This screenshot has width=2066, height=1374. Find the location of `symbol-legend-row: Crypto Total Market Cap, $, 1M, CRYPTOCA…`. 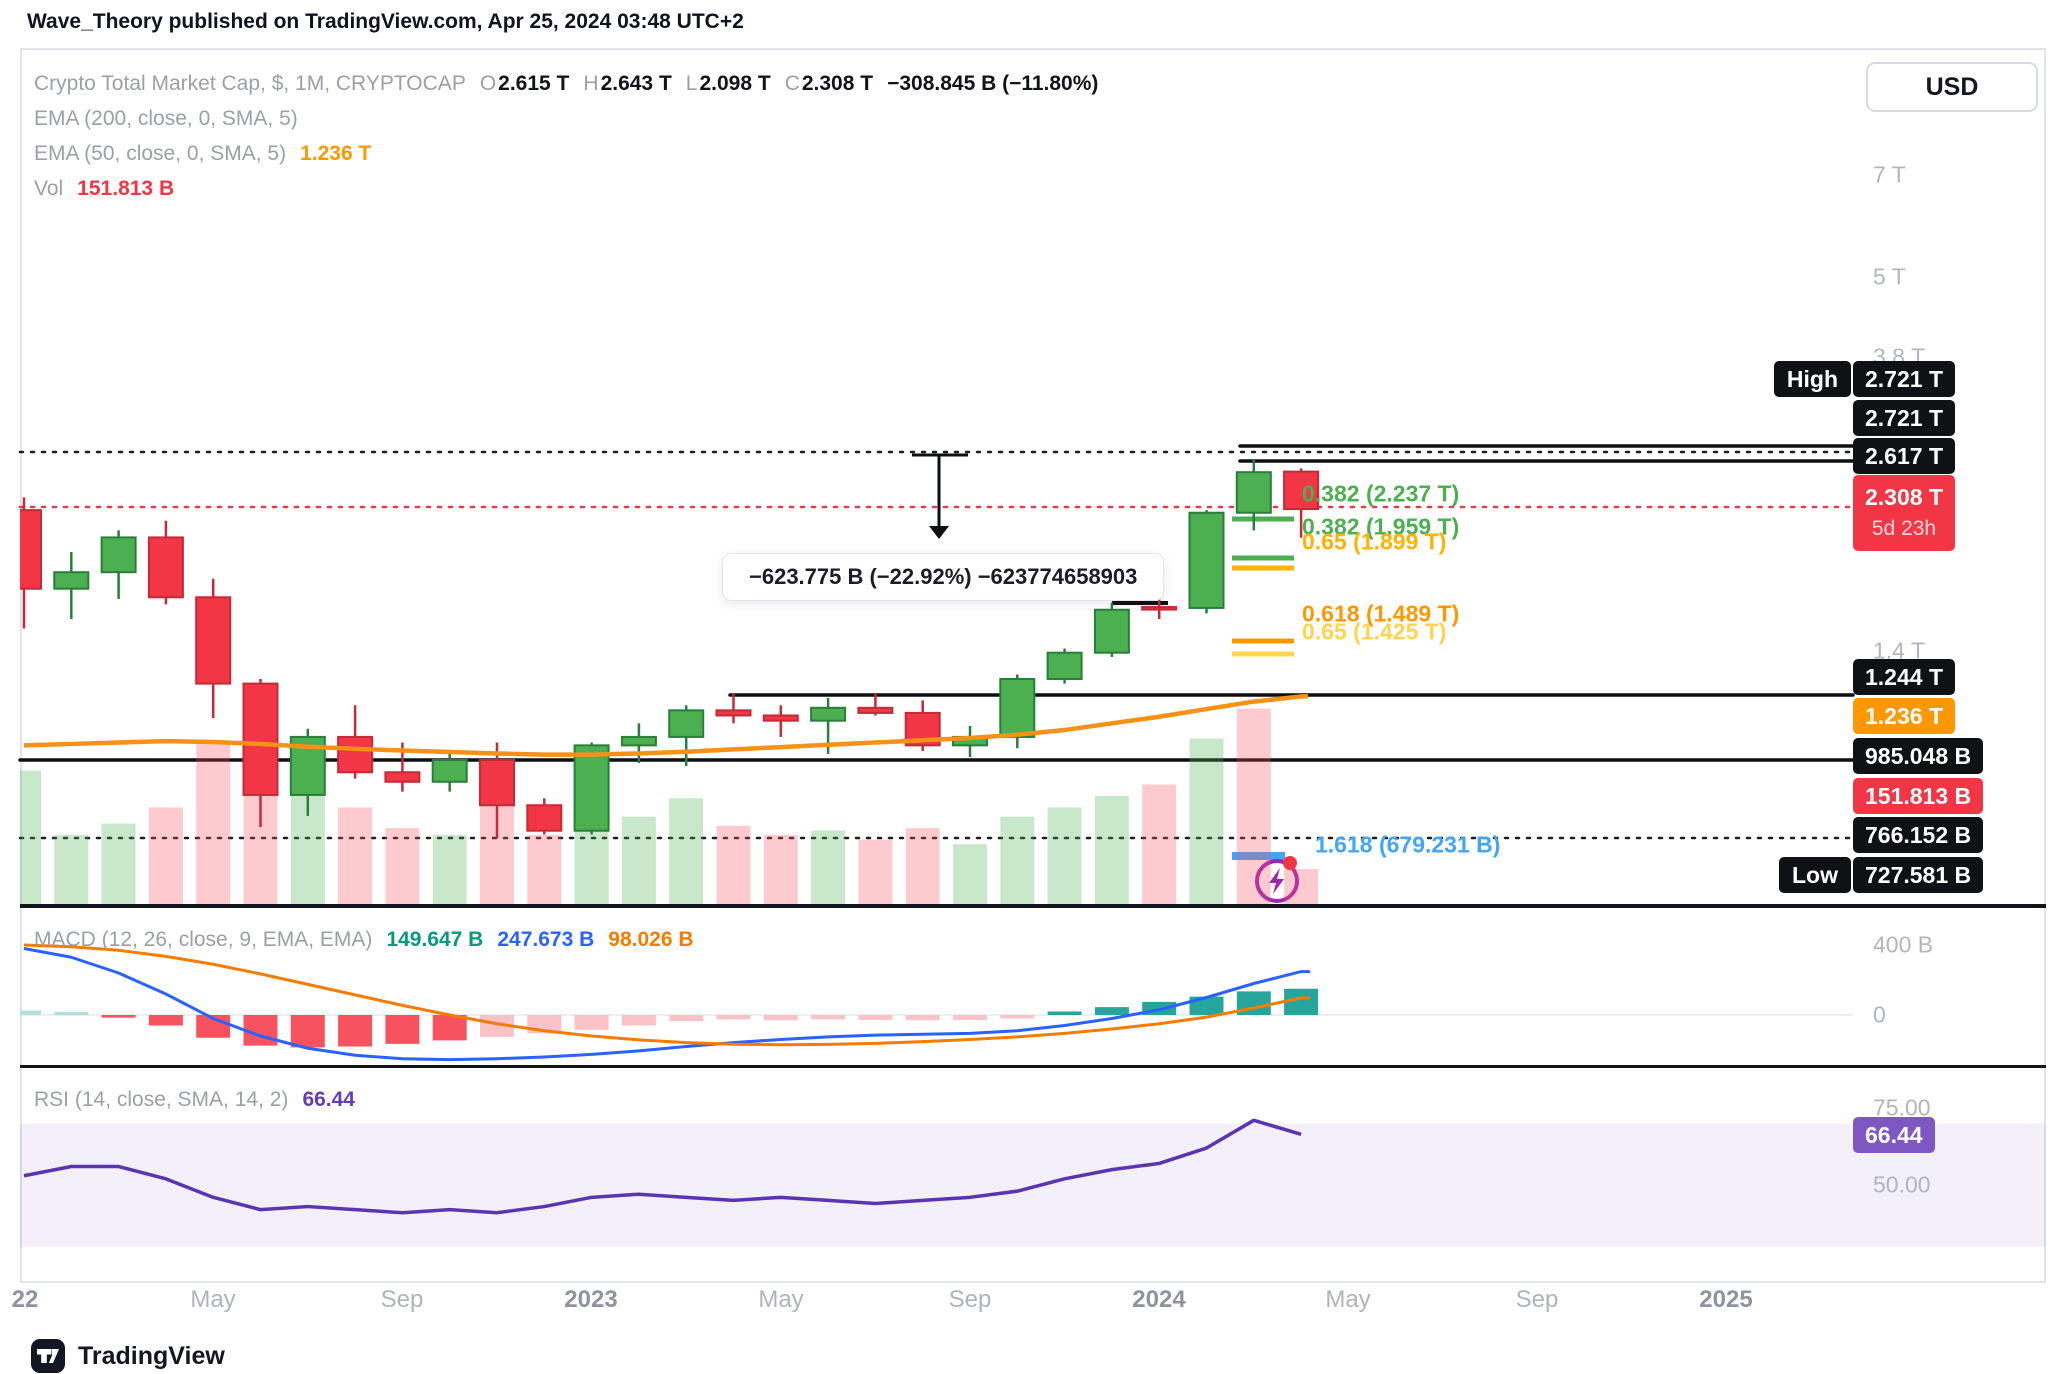

symbol-legend-row: Crypto Total Market Cap, $, 1M, CRYPTOCA… is located at coordinates (566, 84).